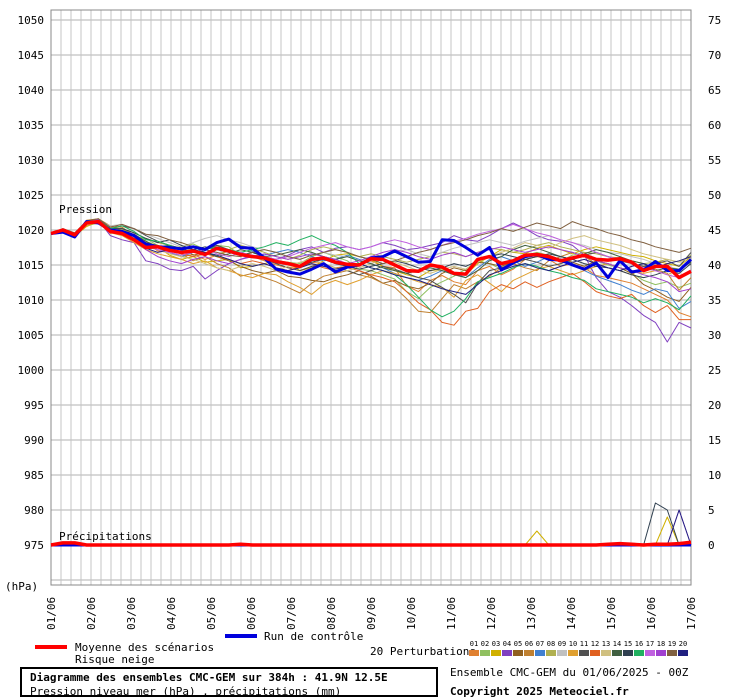  What do you see at coordinates (31, 90) in the screenshot?
I see `y-tick-label-left: 1040` at bounding box center [31, 90].